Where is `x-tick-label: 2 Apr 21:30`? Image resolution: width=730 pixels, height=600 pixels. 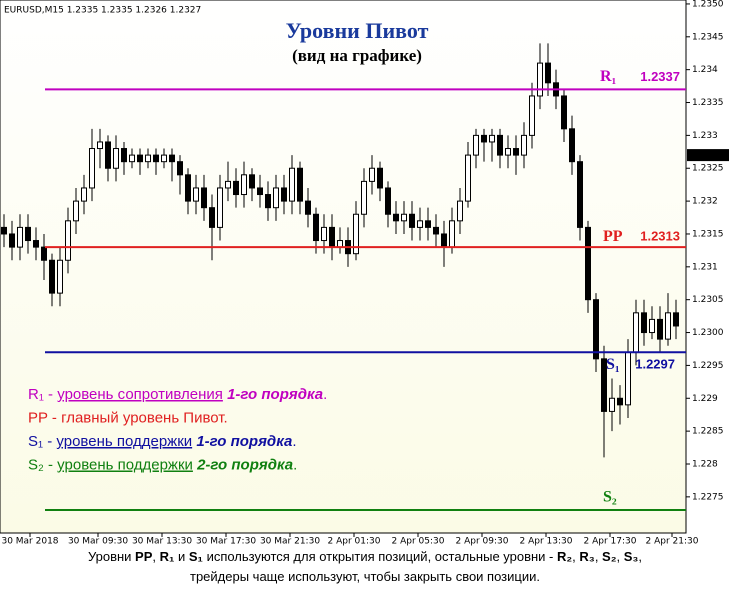
x-tick-label: 2 Apr 21:30 is located at coordinates (672, 542).